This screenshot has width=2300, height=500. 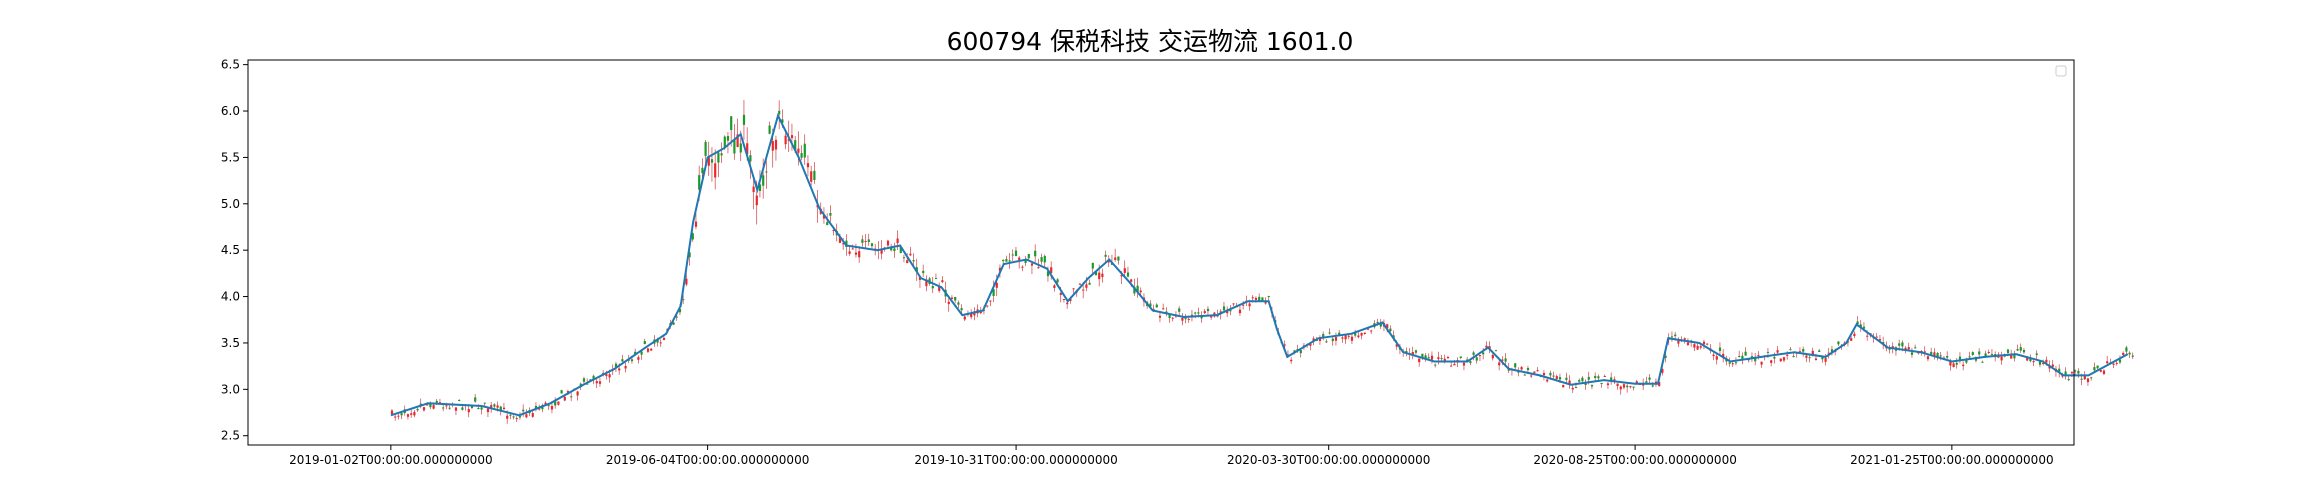 What do you see at coordinates (230, 436) in the screenshot?
I see `y-tick-label: 2.5` at bounding box center [230, 436].